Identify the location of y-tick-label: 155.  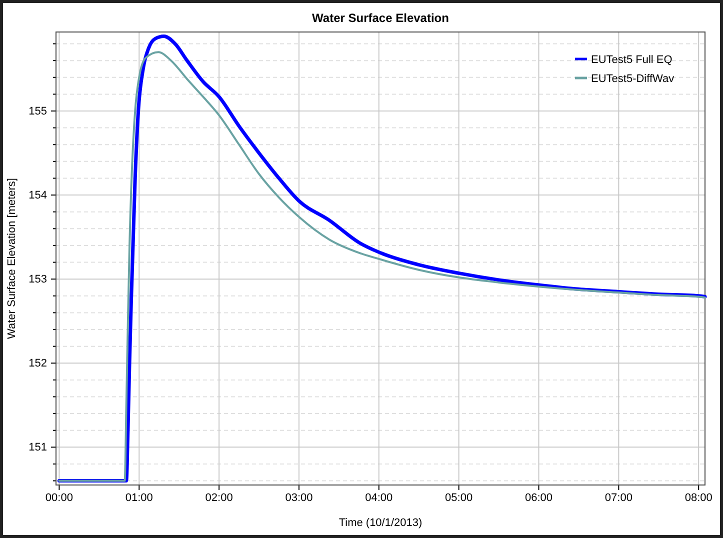
(37, 112).